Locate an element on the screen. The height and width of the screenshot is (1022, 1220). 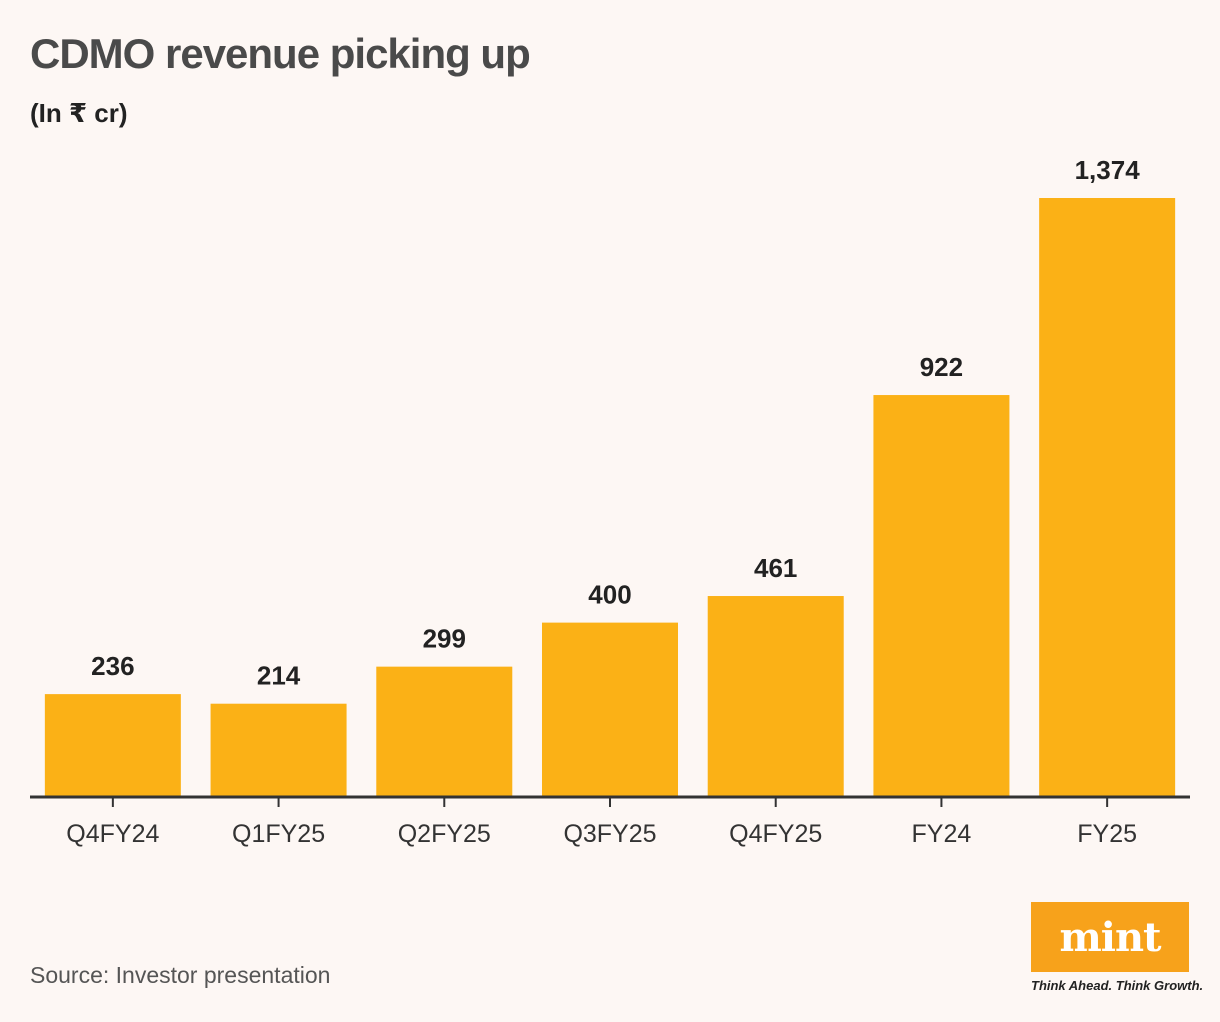
value-label-q1fy25: 214 is located at coordinates (279, 676).